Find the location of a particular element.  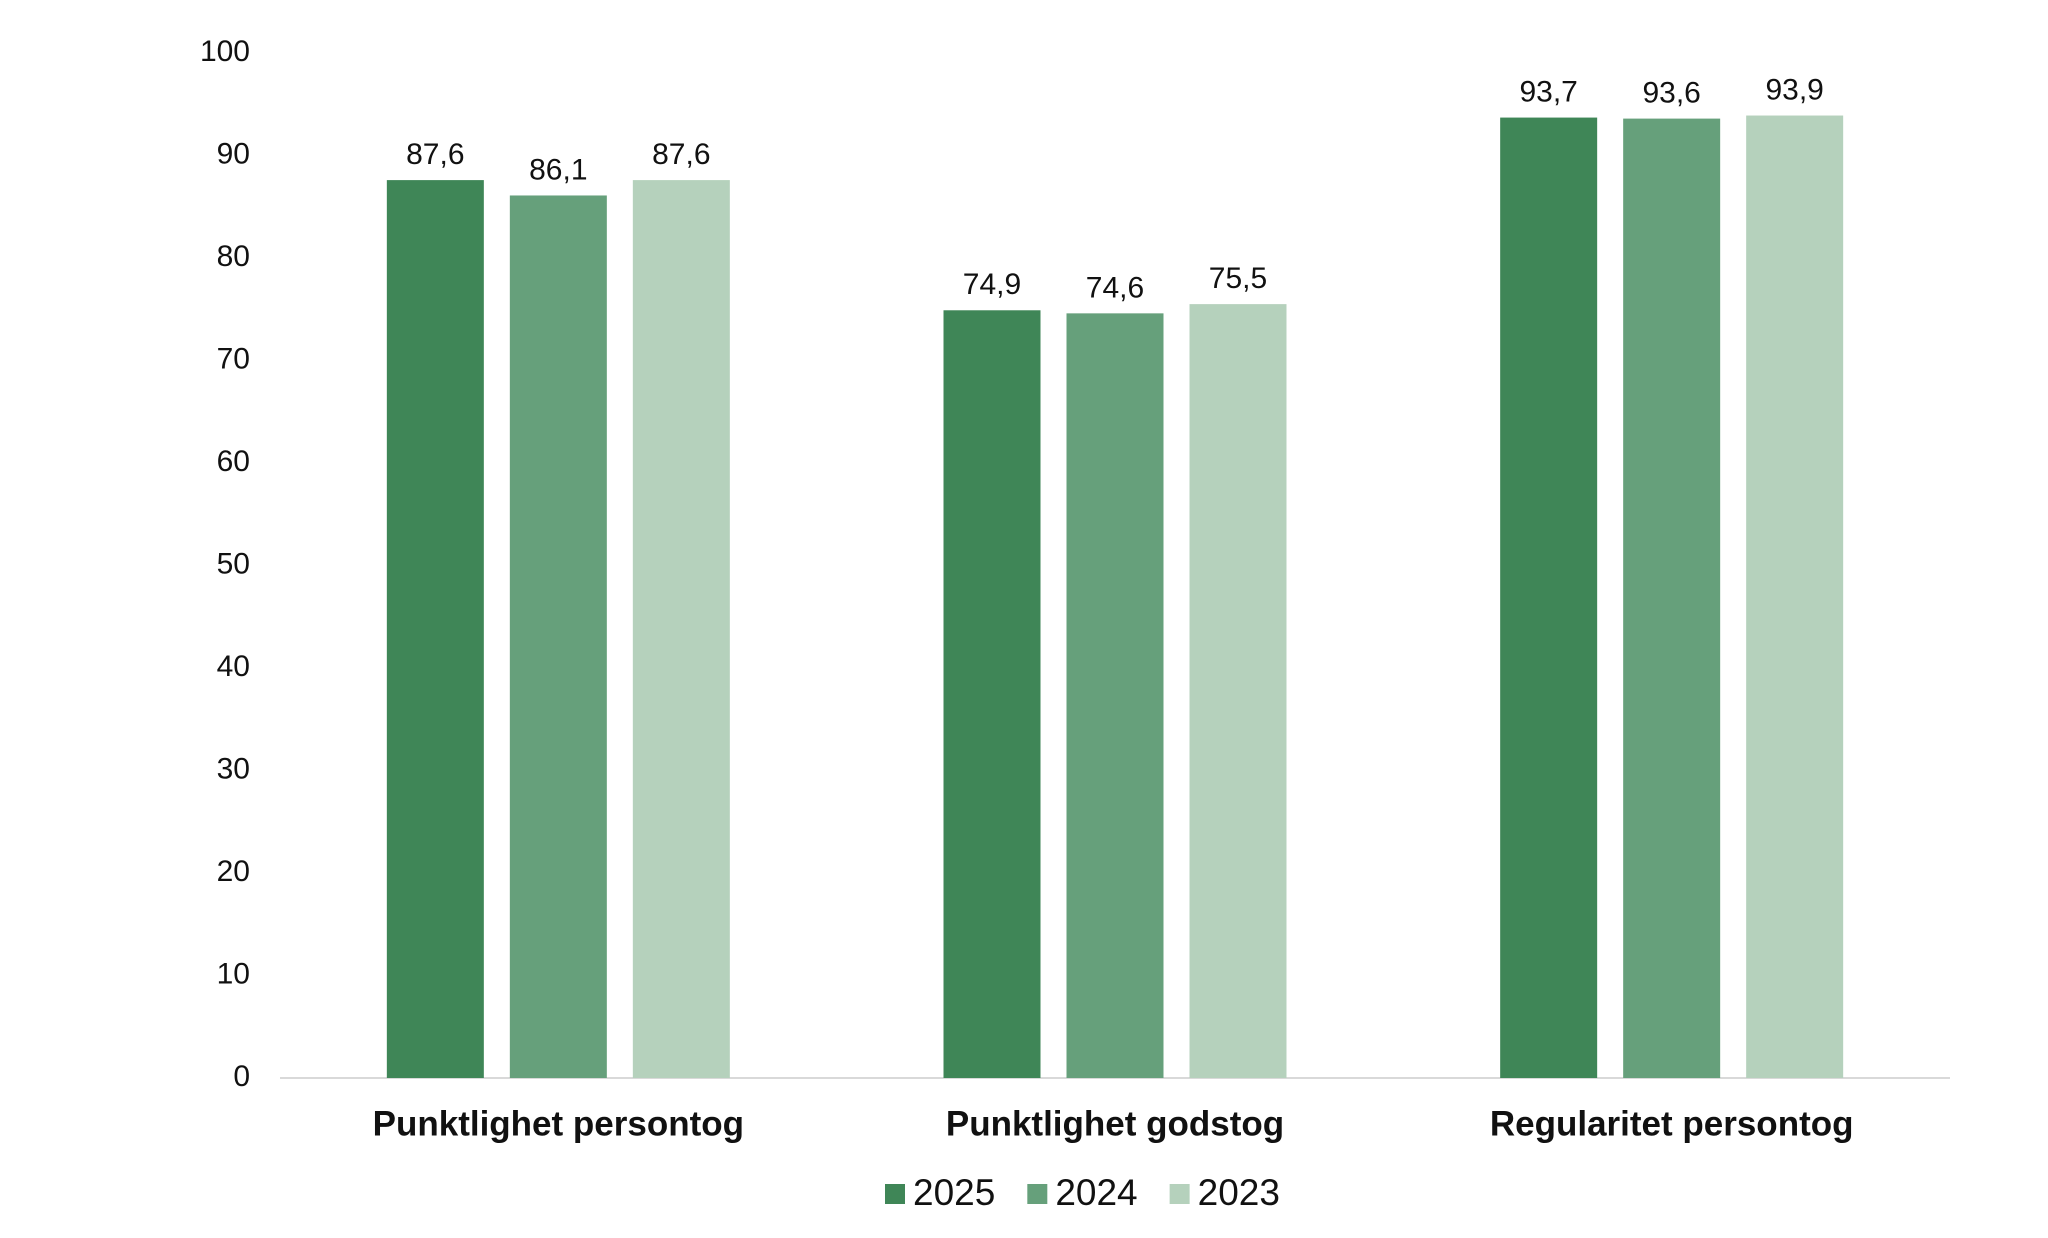

data-label: 93,6 is located at coordinates (1671, 93).